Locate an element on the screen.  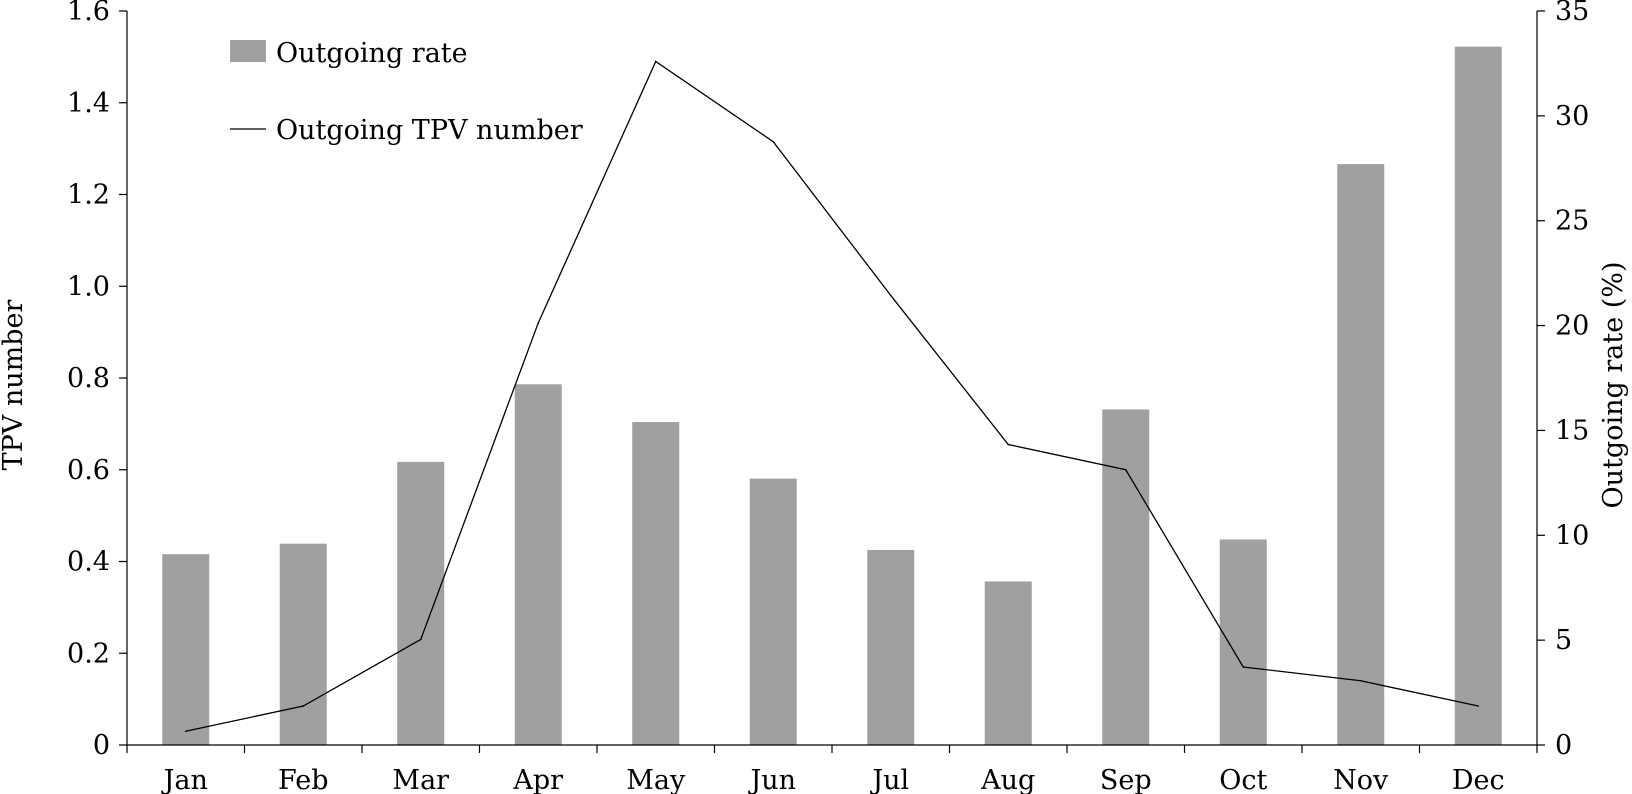
bar-jun is located at coordinates (773, 611).